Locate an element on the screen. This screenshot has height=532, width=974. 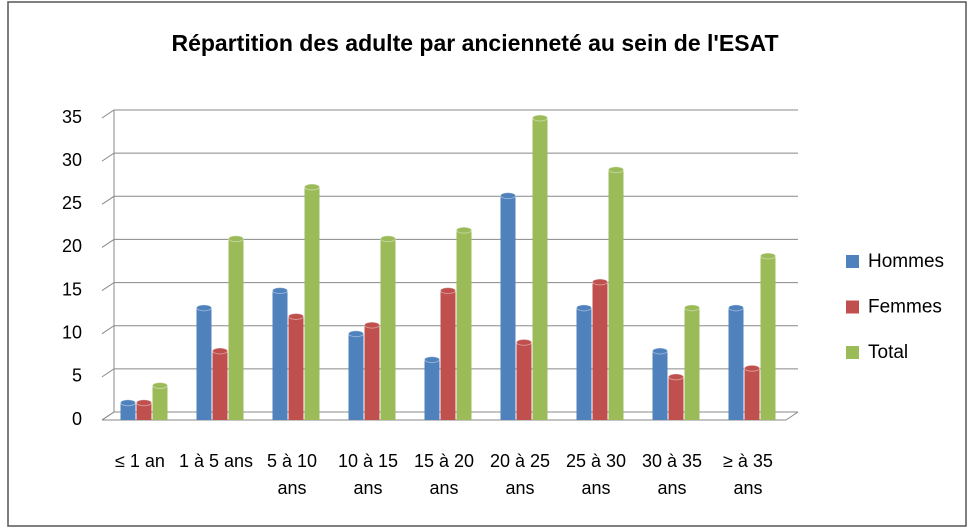
y-tick-label: 15 is located at coordinates (72, 289).